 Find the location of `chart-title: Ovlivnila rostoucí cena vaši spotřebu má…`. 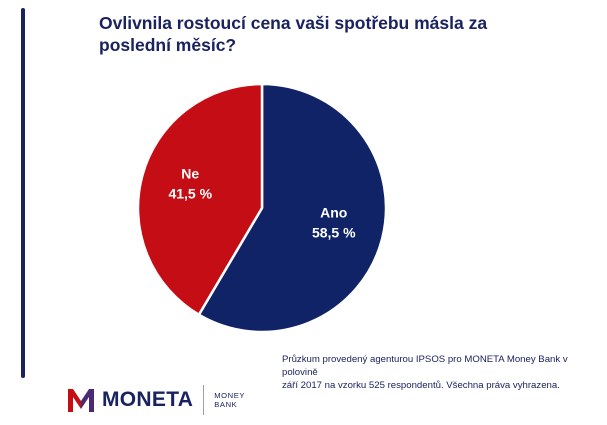

chart-title: Ovlivnila rostoucí cena vaši spotřebu má… is located at coordinates (293, 34).